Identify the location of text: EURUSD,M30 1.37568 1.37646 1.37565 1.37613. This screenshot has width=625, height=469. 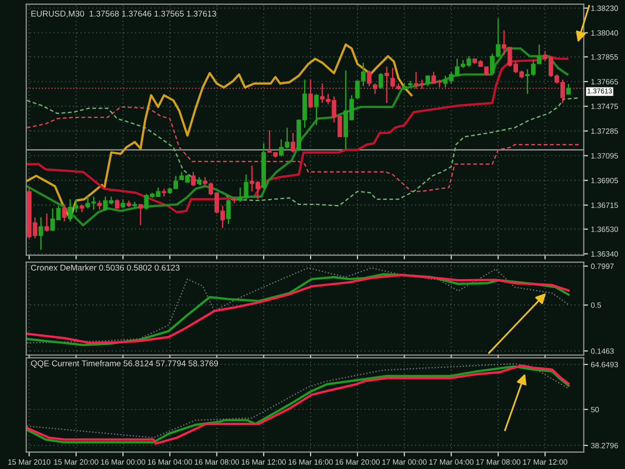
(123, 14).